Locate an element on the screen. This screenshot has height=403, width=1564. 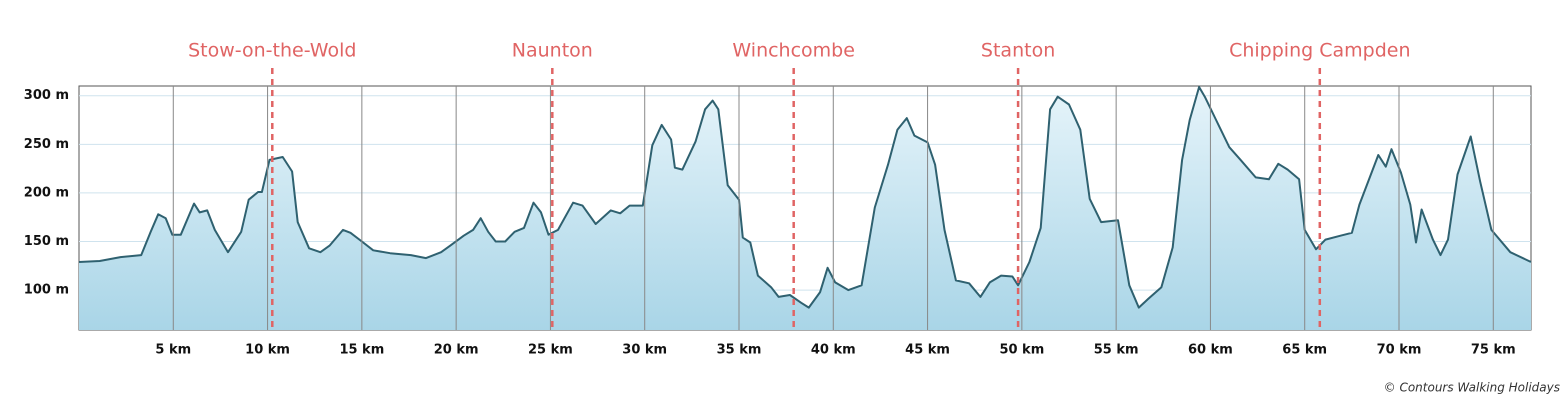
x-tick-label: 60 km is located at coordinates (1210, 350).